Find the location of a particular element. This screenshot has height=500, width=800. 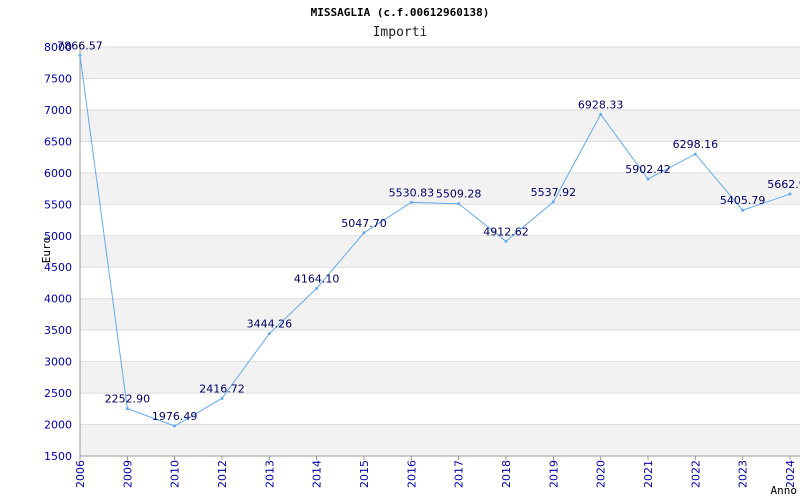

chart-subtitle: Importi is located at coordinates (400, 32).